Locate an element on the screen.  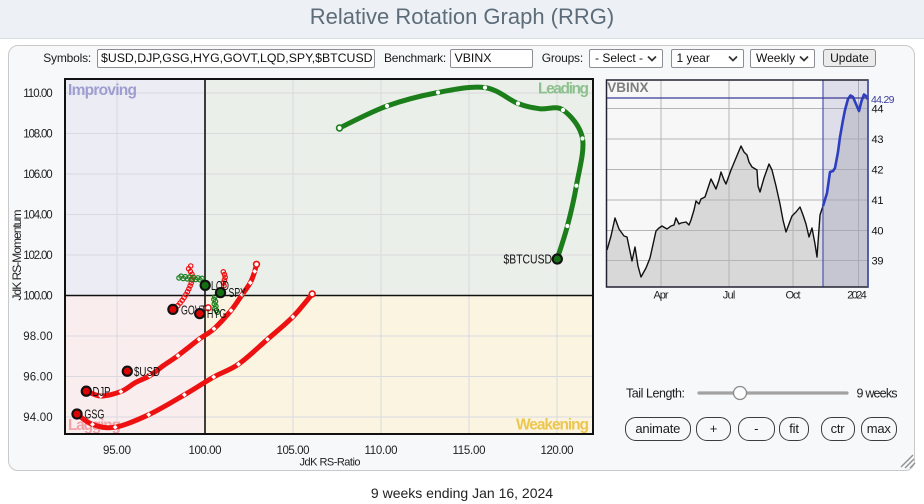
svg-text: 98.00 is located at coordinates (38, 337).